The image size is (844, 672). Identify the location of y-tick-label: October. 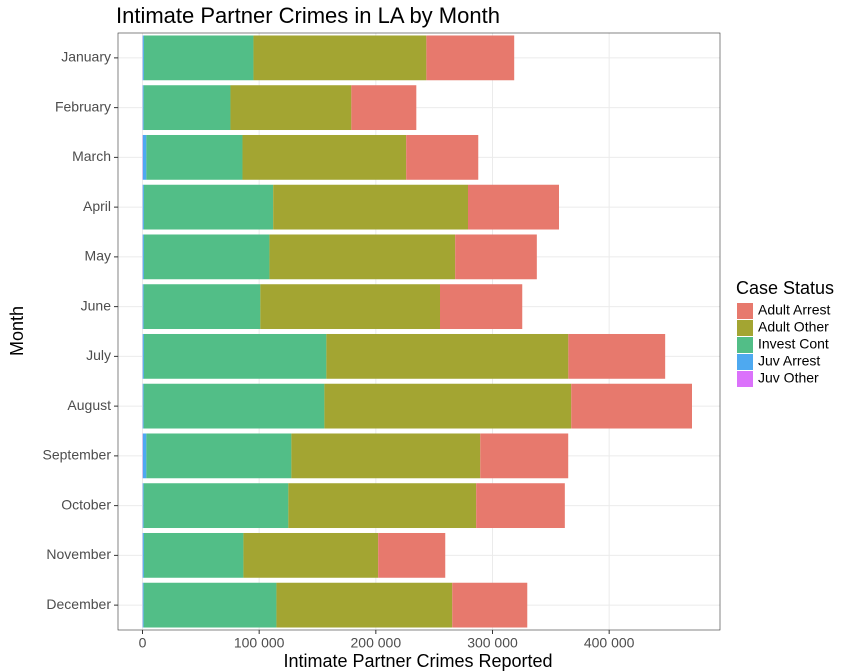
(86, 504).